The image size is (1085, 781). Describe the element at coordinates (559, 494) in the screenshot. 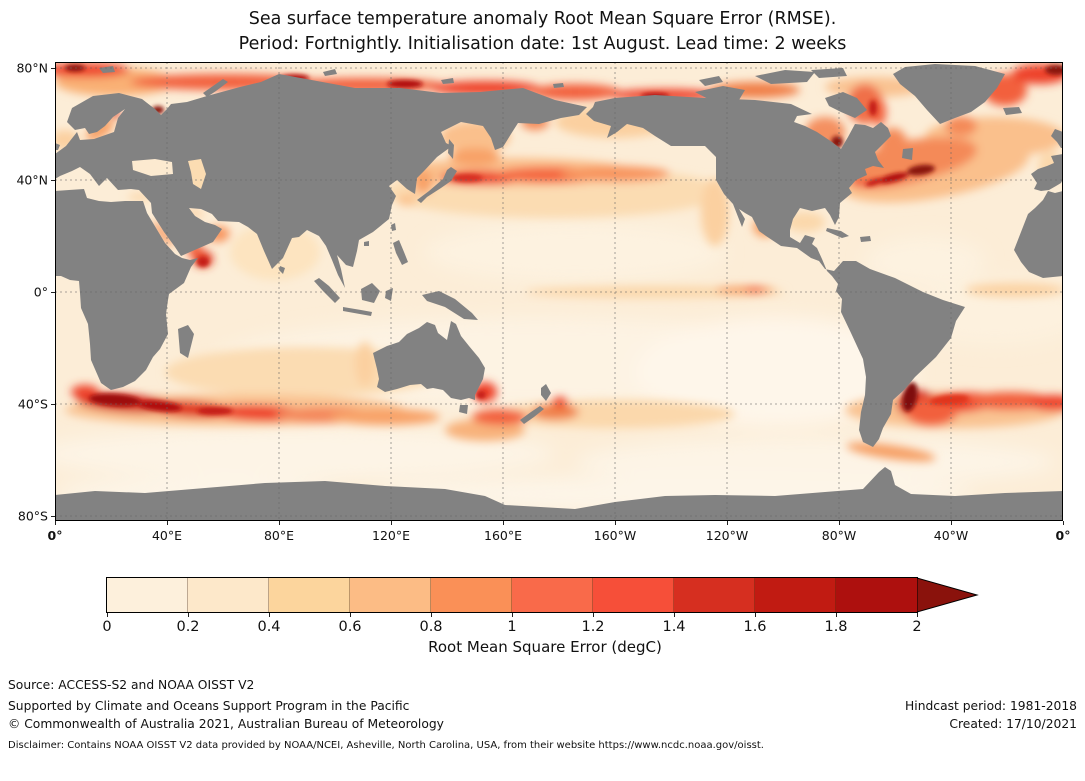

I see `landmass-antarctica` at that location.